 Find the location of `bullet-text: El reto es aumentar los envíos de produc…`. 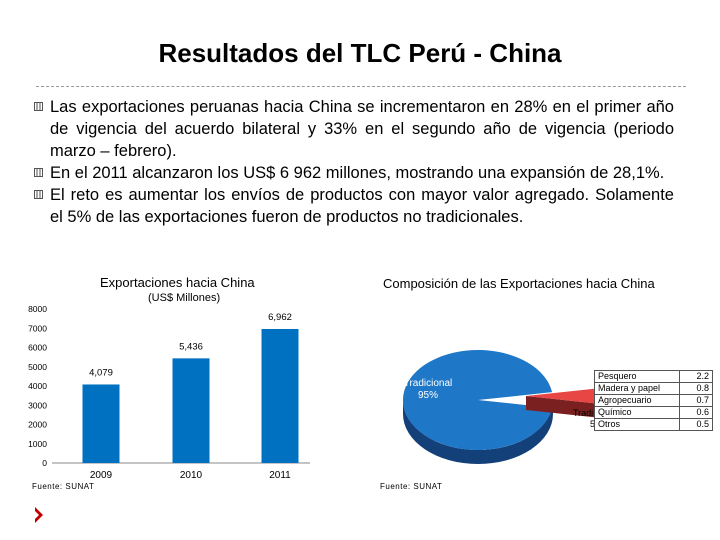

bullet-text: El reto es aumentar los envíos de produc… is located at coordinates (362, 206).